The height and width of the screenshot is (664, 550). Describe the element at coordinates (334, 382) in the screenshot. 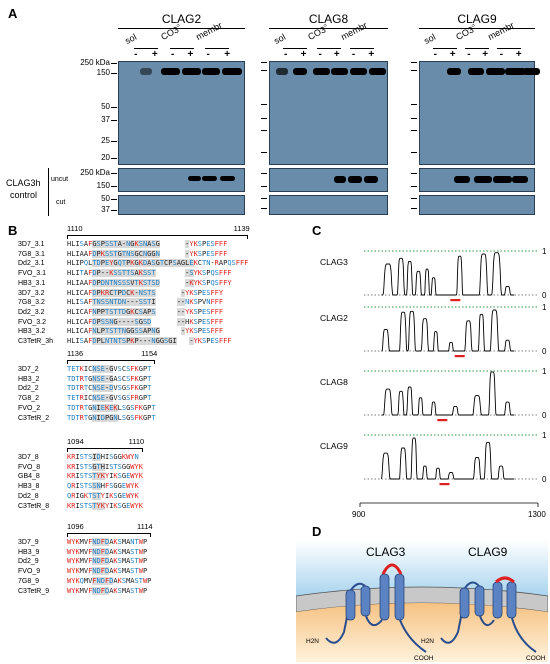

I see `track-2-label: CLAG8` at that location.